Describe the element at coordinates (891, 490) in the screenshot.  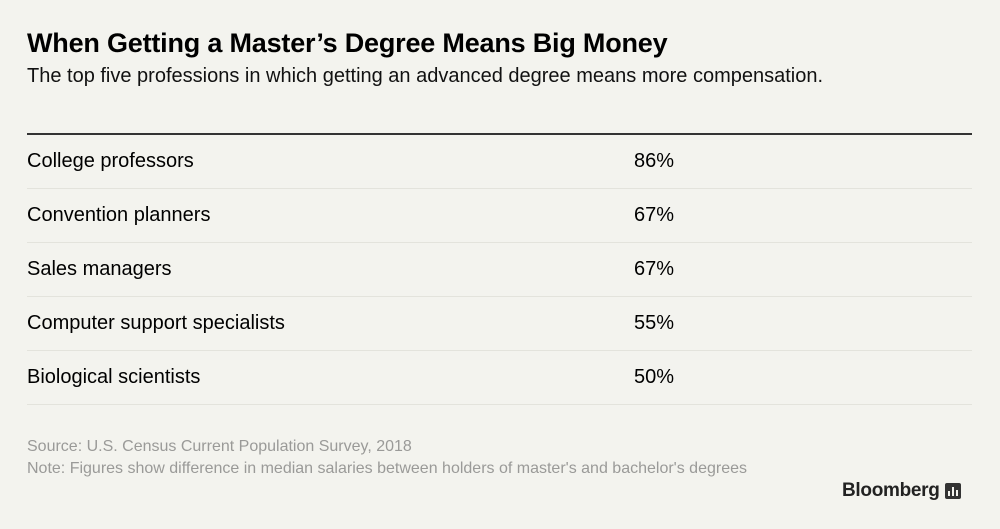
I see `brand-name: Bloomberg` at that location.